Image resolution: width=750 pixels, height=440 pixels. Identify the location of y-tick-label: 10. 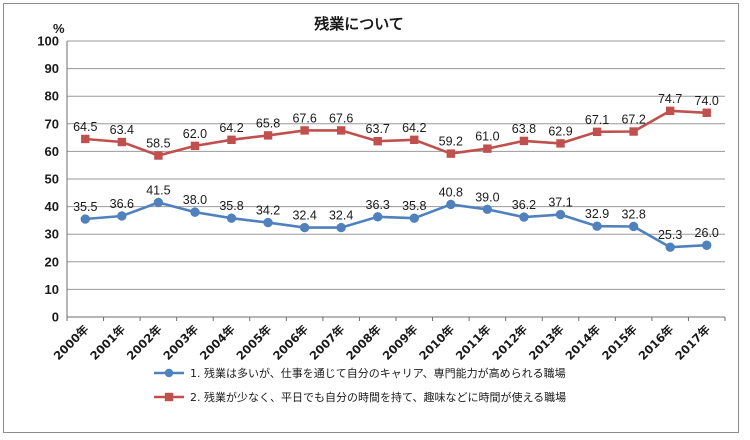
(52, 289).